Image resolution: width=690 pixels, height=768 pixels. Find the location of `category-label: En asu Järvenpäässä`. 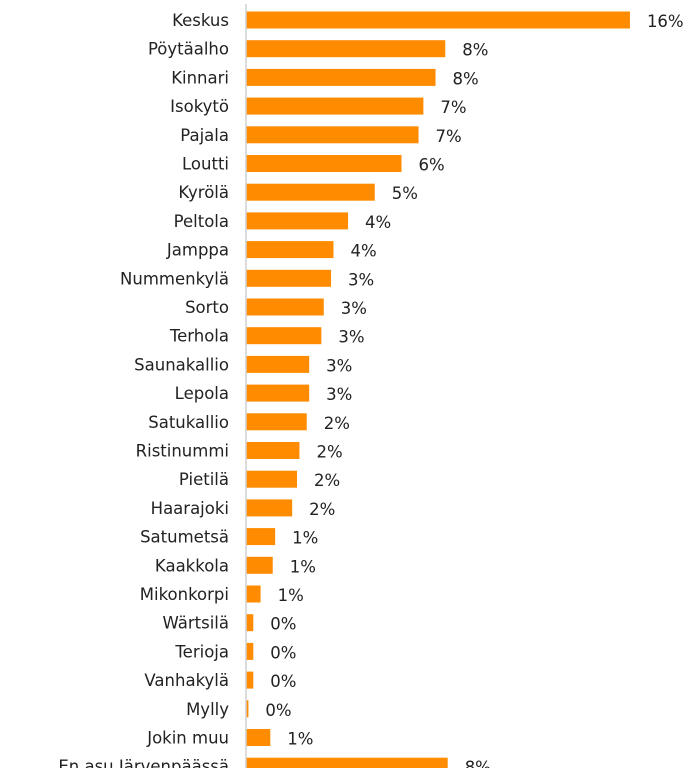

category-label: En asu Järvenpäässä is located at coordinates (143, 762).